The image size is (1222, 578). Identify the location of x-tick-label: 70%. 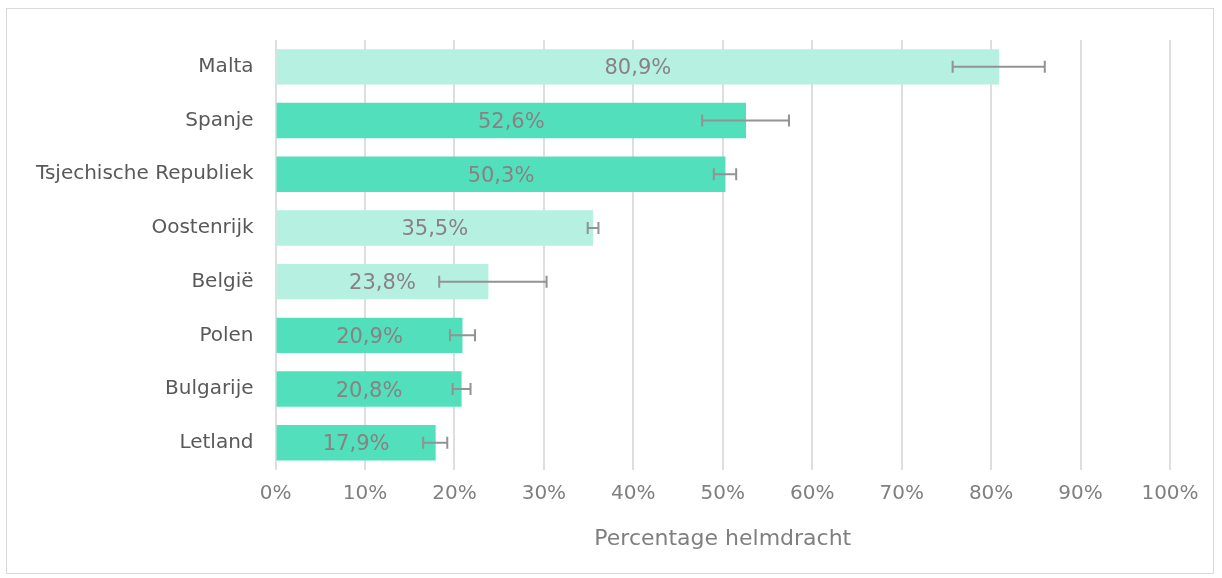
(901, 491).